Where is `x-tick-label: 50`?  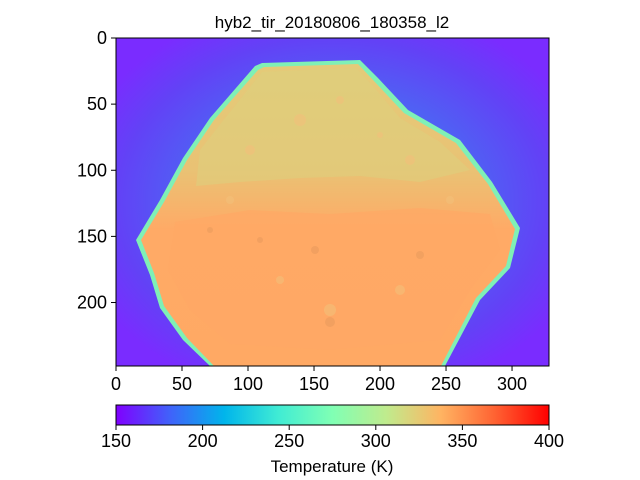
x-tick-label: 50 is located at coordinates (182, 384).